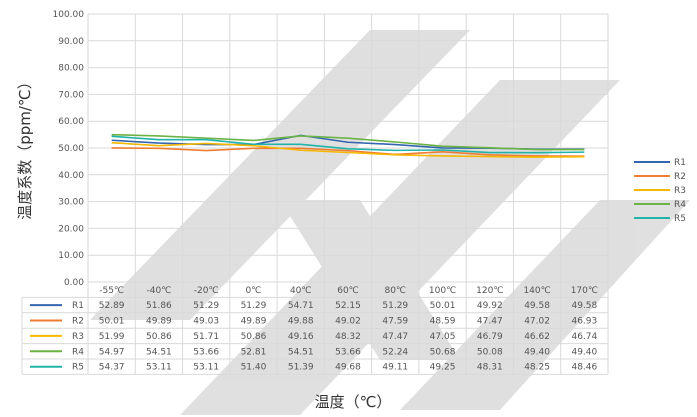 The height and width of the screenshot is (417, 697). I want to click on data-label: 51.99, so click(112, 337).